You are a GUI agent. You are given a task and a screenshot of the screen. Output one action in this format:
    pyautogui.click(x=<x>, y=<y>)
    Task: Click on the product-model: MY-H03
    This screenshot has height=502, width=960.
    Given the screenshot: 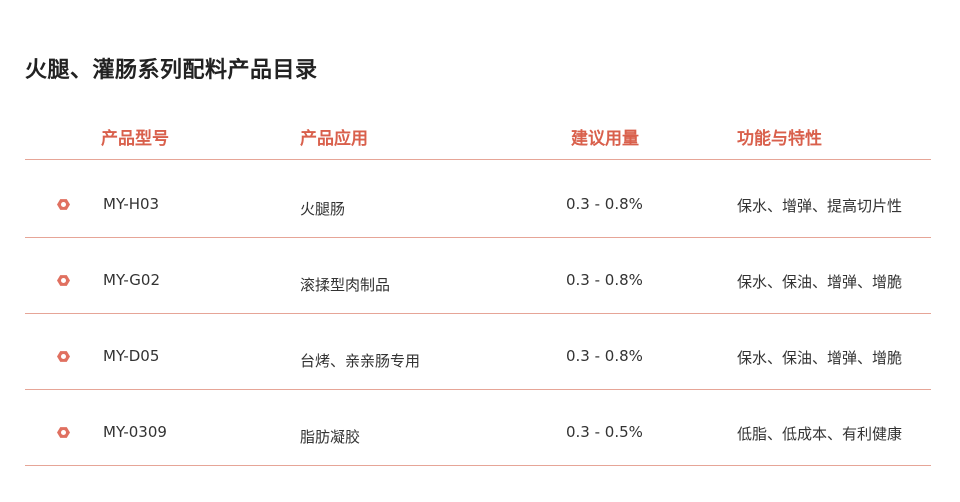 What is the action you would take?
    pyautogui.click(x=131, y=204)
    